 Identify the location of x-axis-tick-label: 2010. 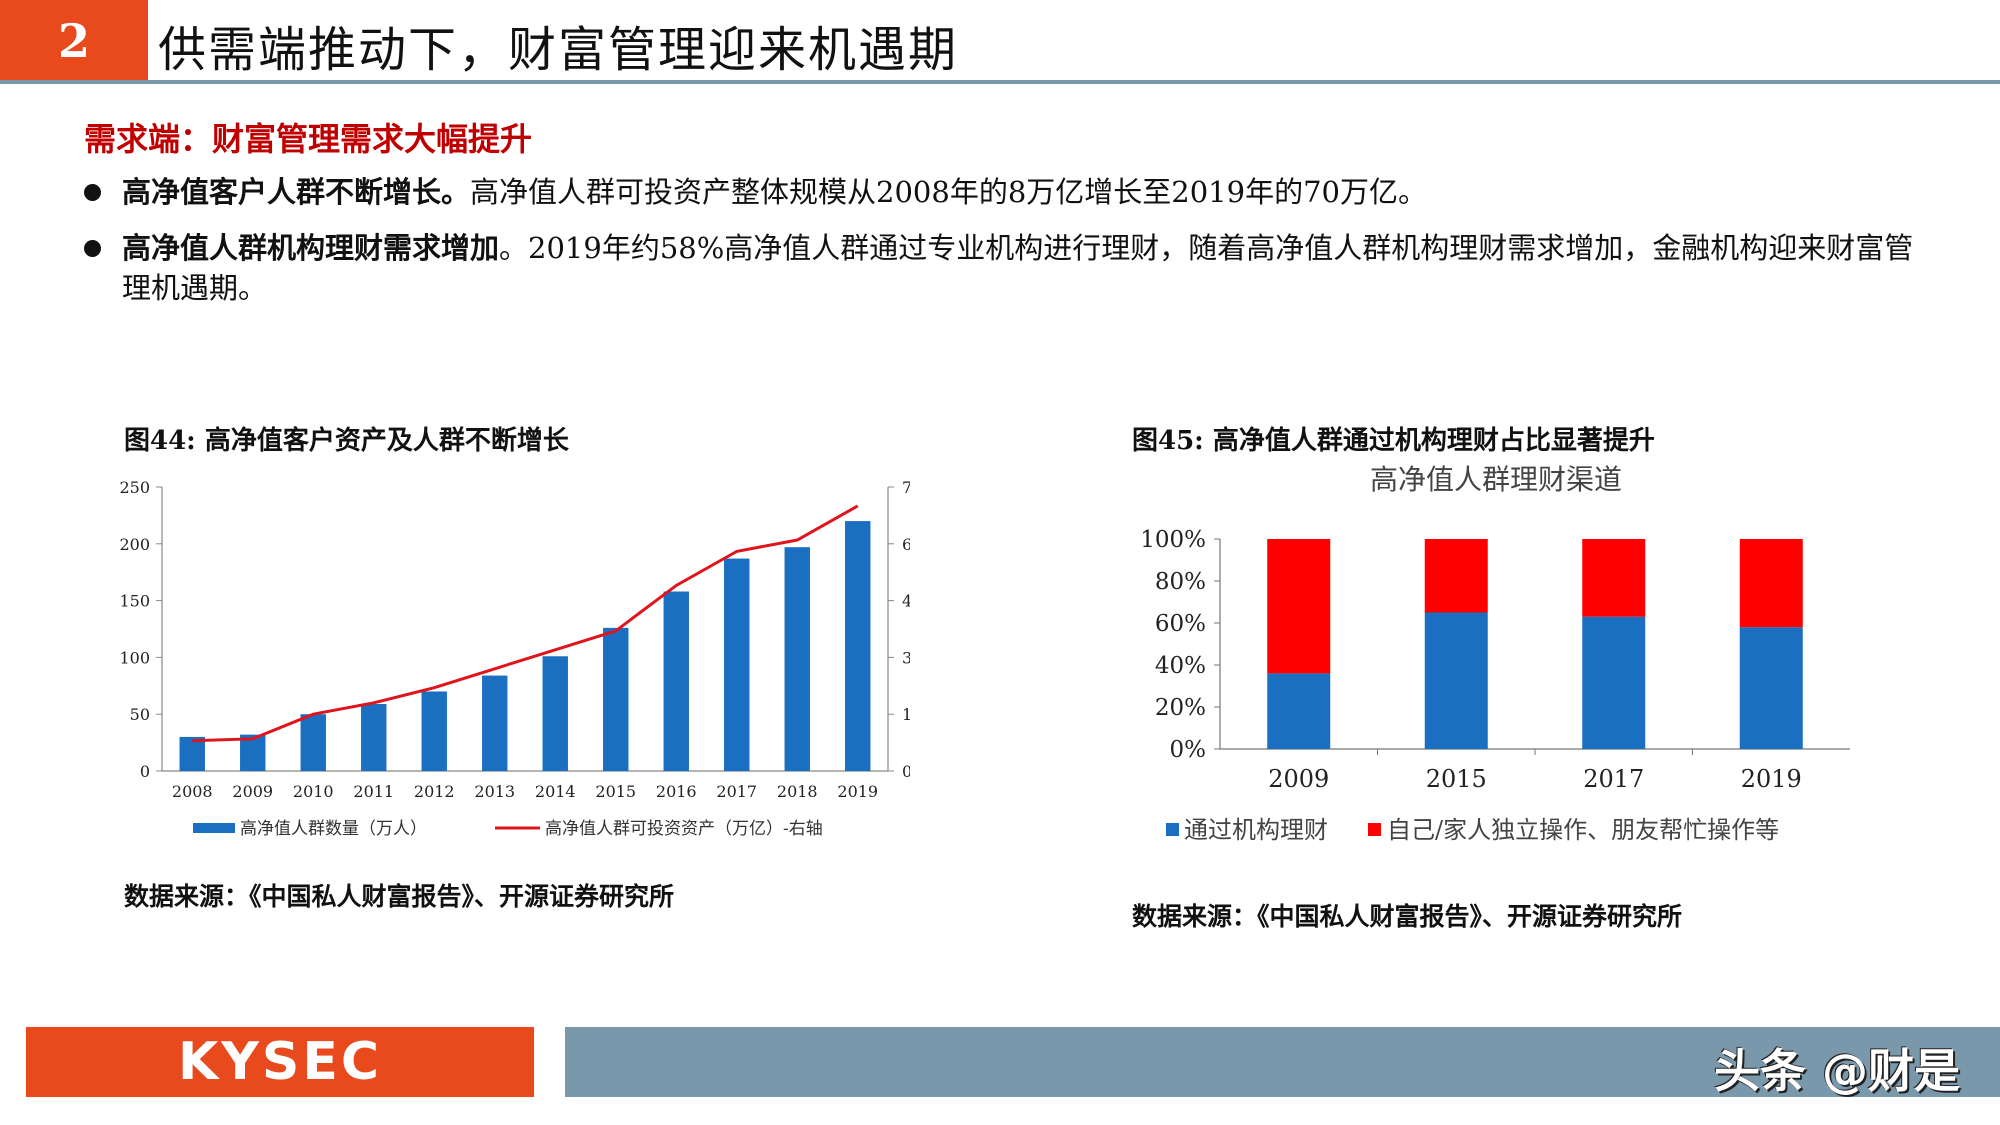
(313, 791).